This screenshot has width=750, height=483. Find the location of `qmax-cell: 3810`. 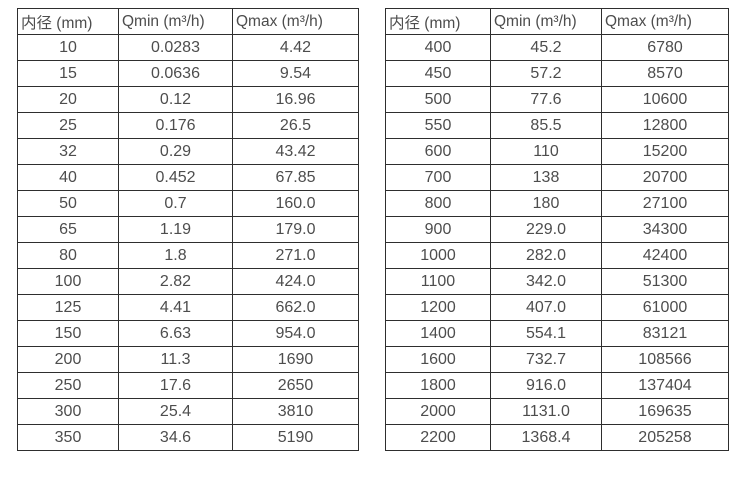

qmax-cell: 3810 is located at coordinates (295, 411).